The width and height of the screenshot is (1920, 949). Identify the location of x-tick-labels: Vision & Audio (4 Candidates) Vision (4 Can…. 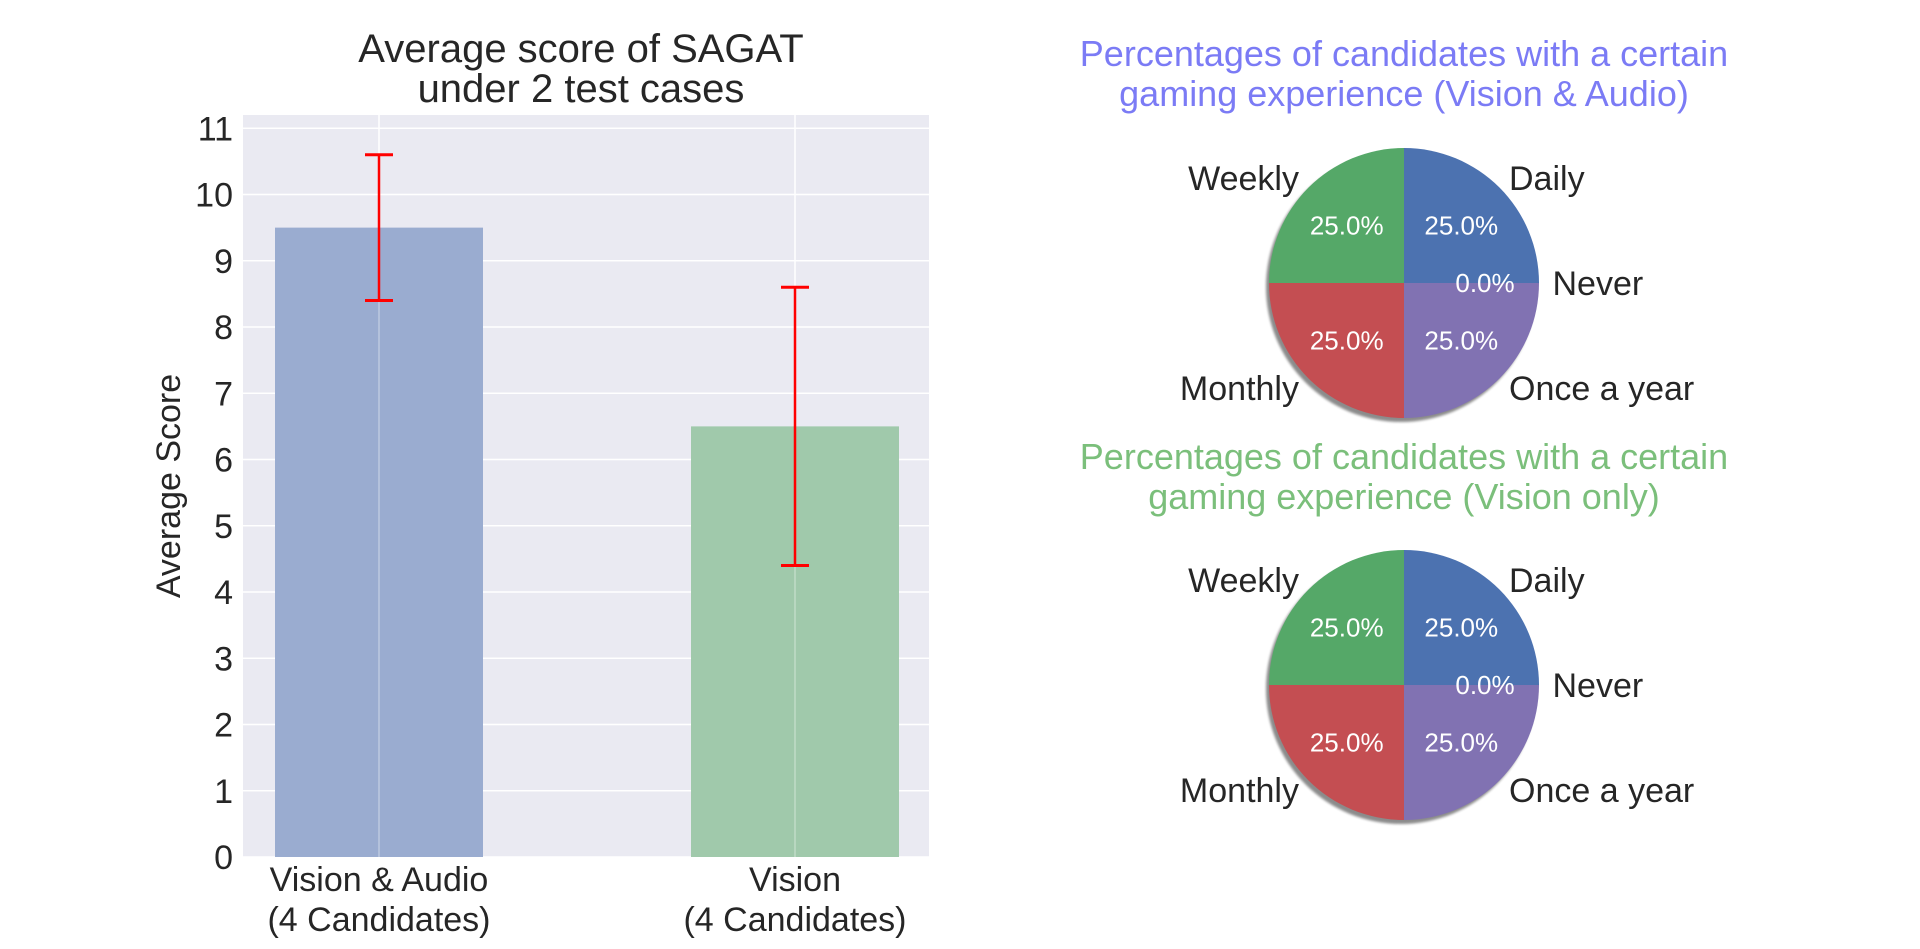
(586, 900).